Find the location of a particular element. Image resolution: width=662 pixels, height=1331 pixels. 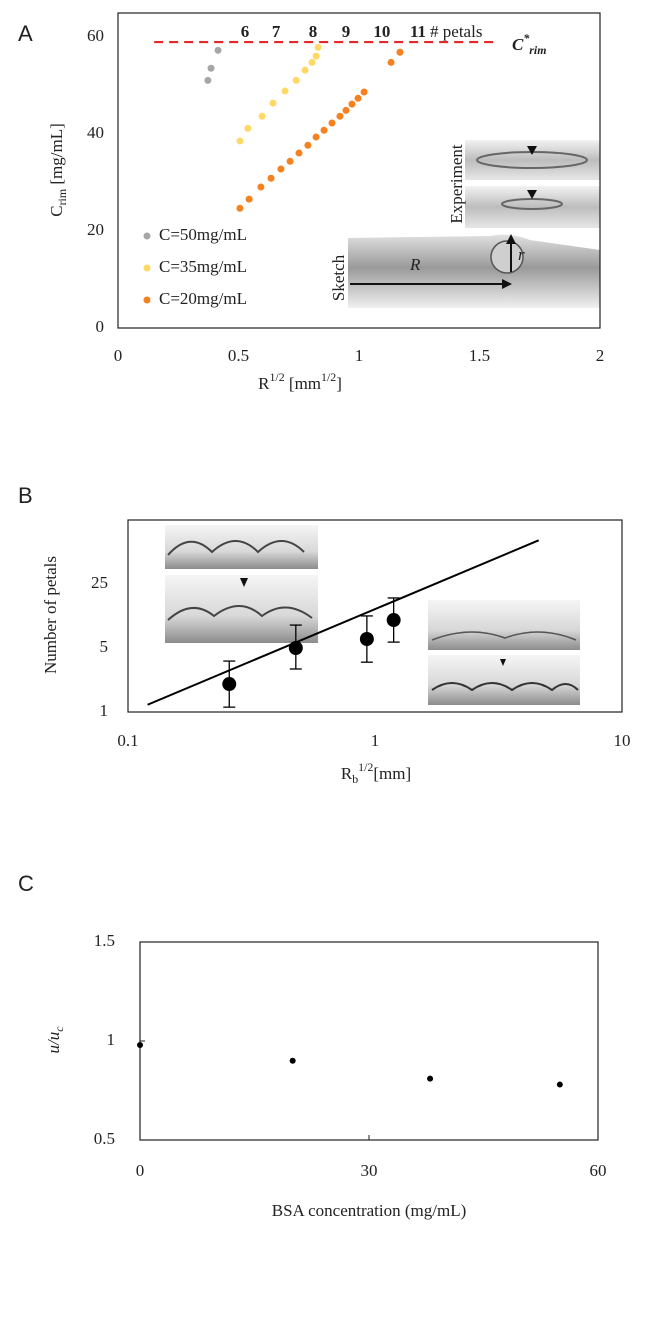

panel-label: A is located at coordinates (25, 33).